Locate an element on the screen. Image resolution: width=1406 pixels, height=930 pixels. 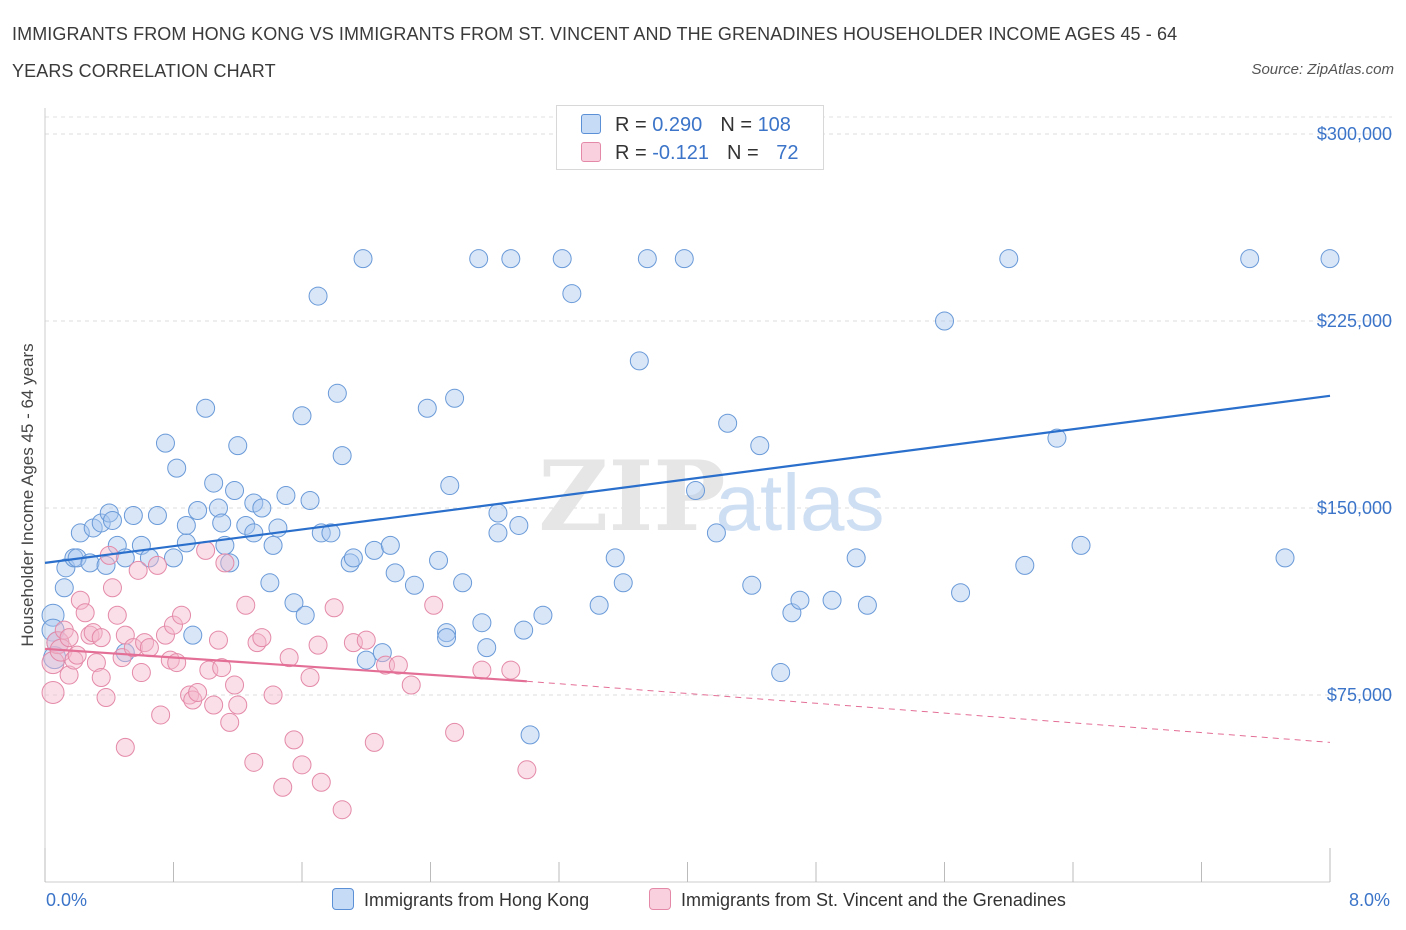
n-value-st-vincent: 72 is located at coordinates (787, 153).